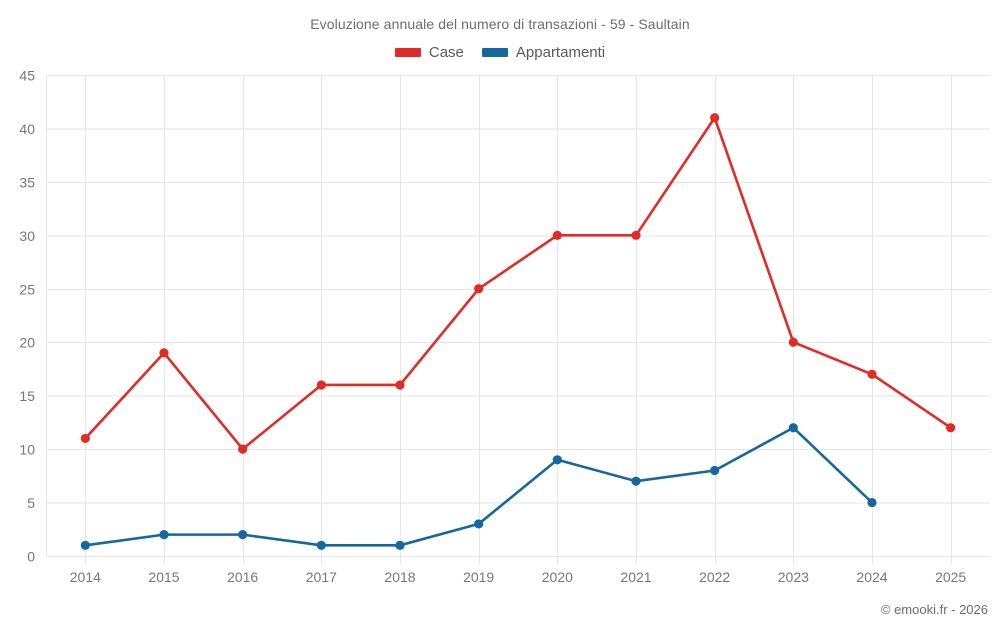 Image resolution: width=1000 pixels, height=625 pixels. Describe the element at coordinates (478, 577) in the screenshot. I see `x-axis-tick-label: 2019` at that location.